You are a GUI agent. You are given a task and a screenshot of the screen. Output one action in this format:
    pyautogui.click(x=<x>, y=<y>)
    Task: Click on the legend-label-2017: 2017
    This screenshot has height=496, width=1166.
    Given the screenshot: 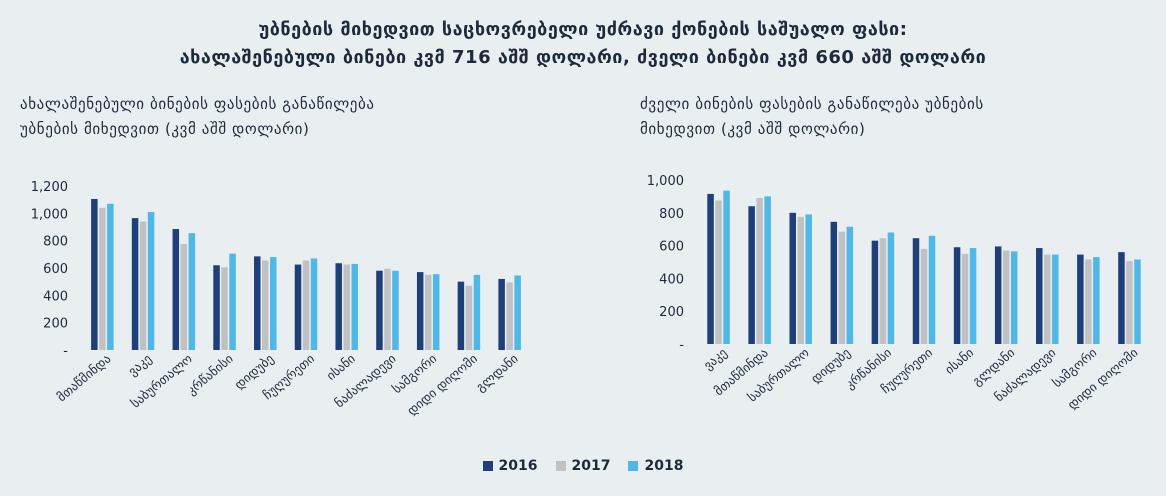 What is the action you would take?
    pyautogui.click(x=591, y=466)
    